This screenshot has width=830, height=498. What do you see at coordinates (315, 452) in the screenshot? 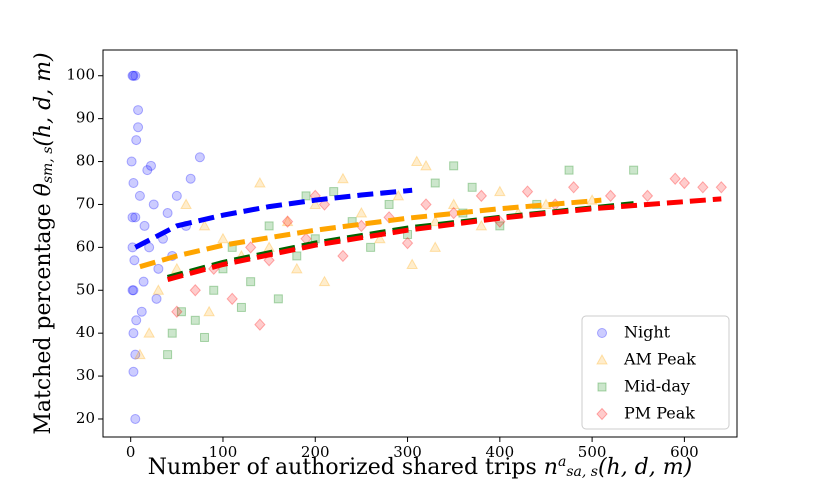
I see `x-tick-label: 200` at bounding box center [315, 452].